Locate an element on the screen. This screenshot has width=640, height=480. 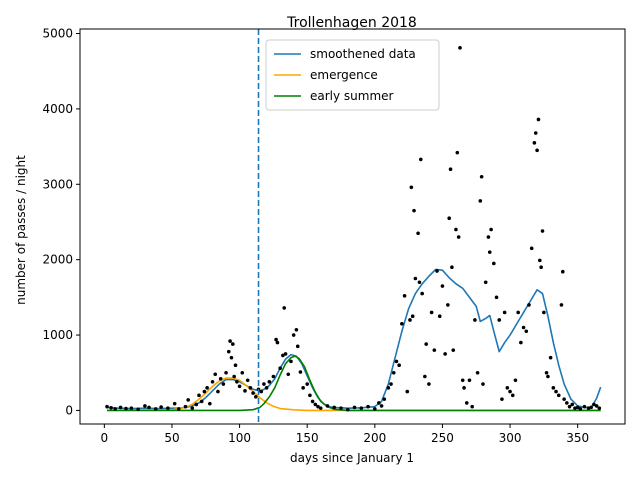
x-tick-label: 150 is located at coordinates (307, 438).